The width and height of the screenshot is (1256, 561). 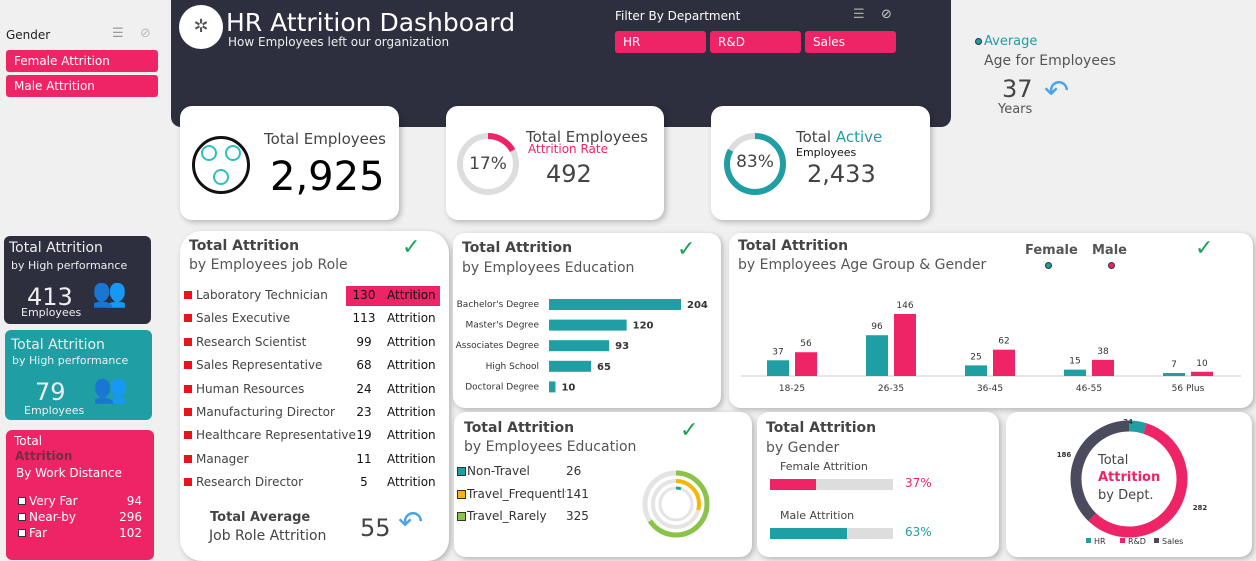 I want to click on travel-value: 26, so click(x=574, y=471).